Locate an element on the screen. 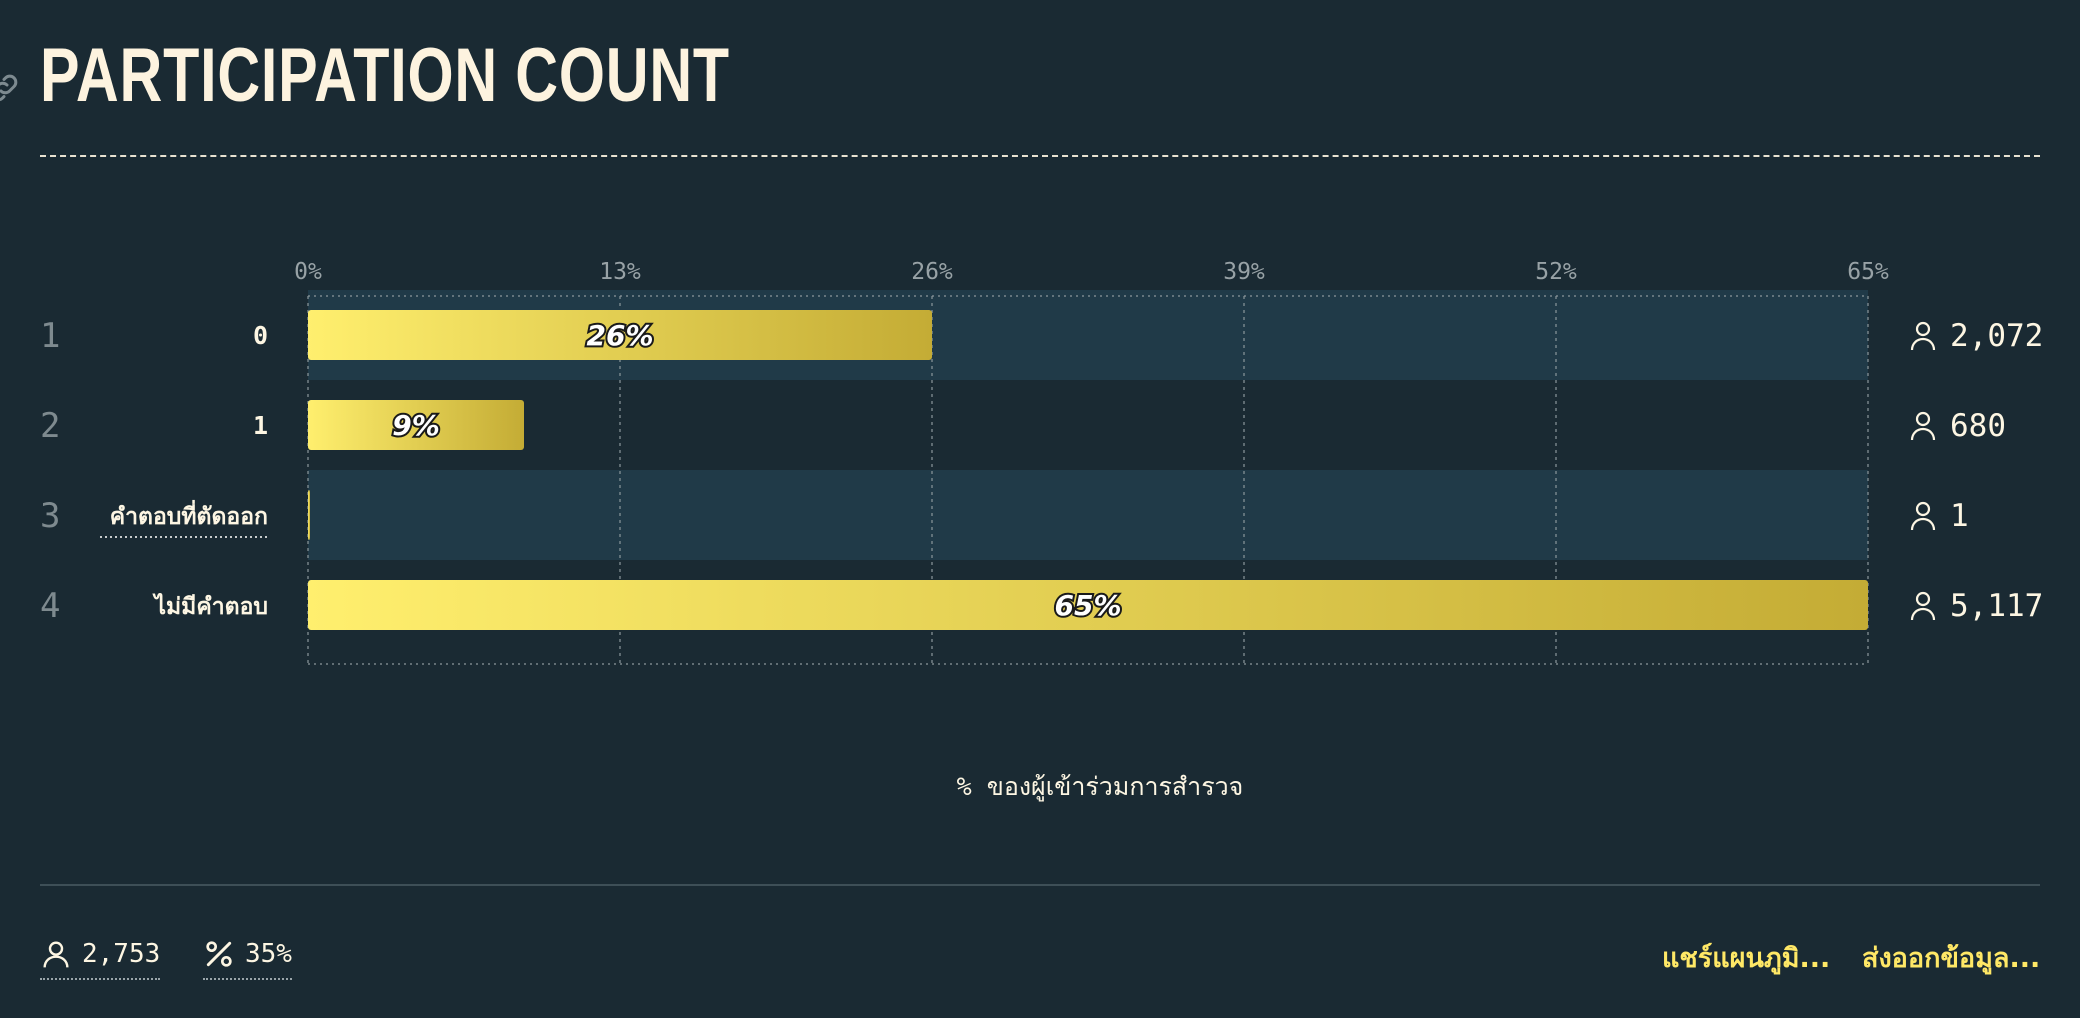 The image size is (2080, 1018). bar-value-label: 26% is located at coordinates (619, 335).